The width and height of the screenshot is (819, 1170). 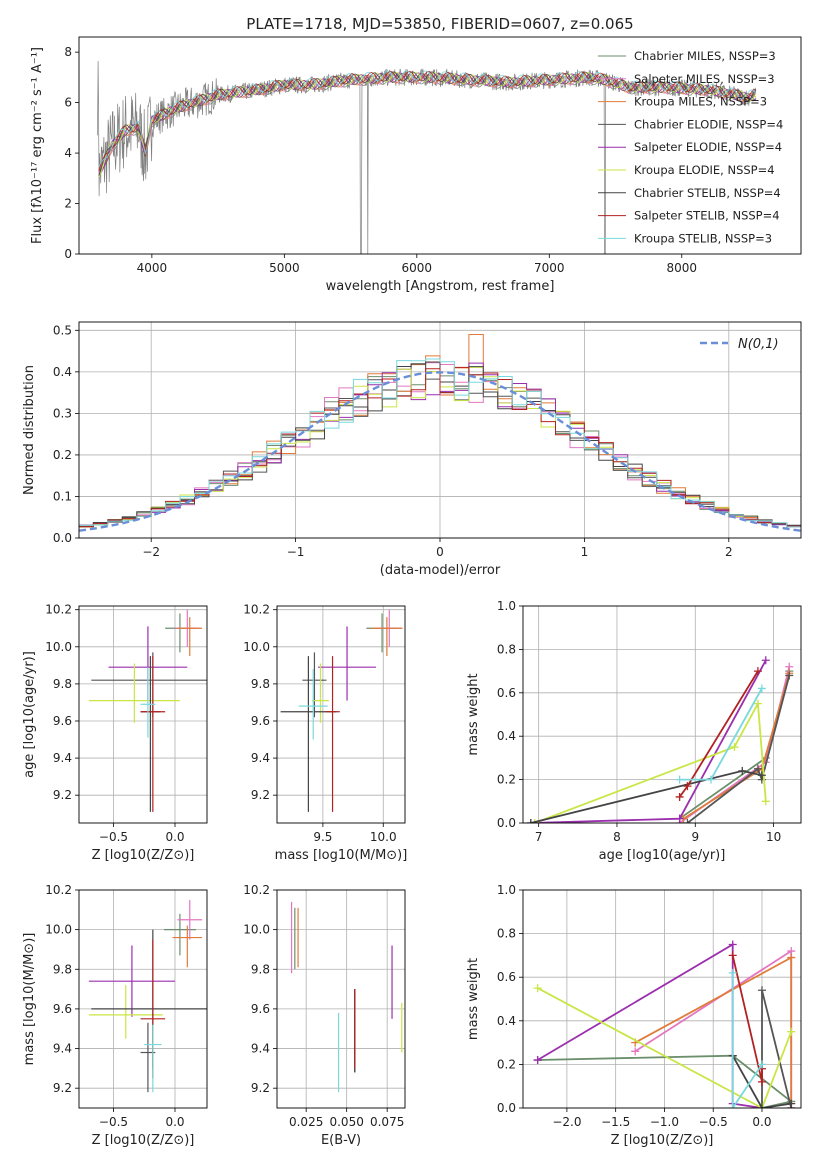 I want to click on y-tick-label: 0.3, so click(x=62, y=413).